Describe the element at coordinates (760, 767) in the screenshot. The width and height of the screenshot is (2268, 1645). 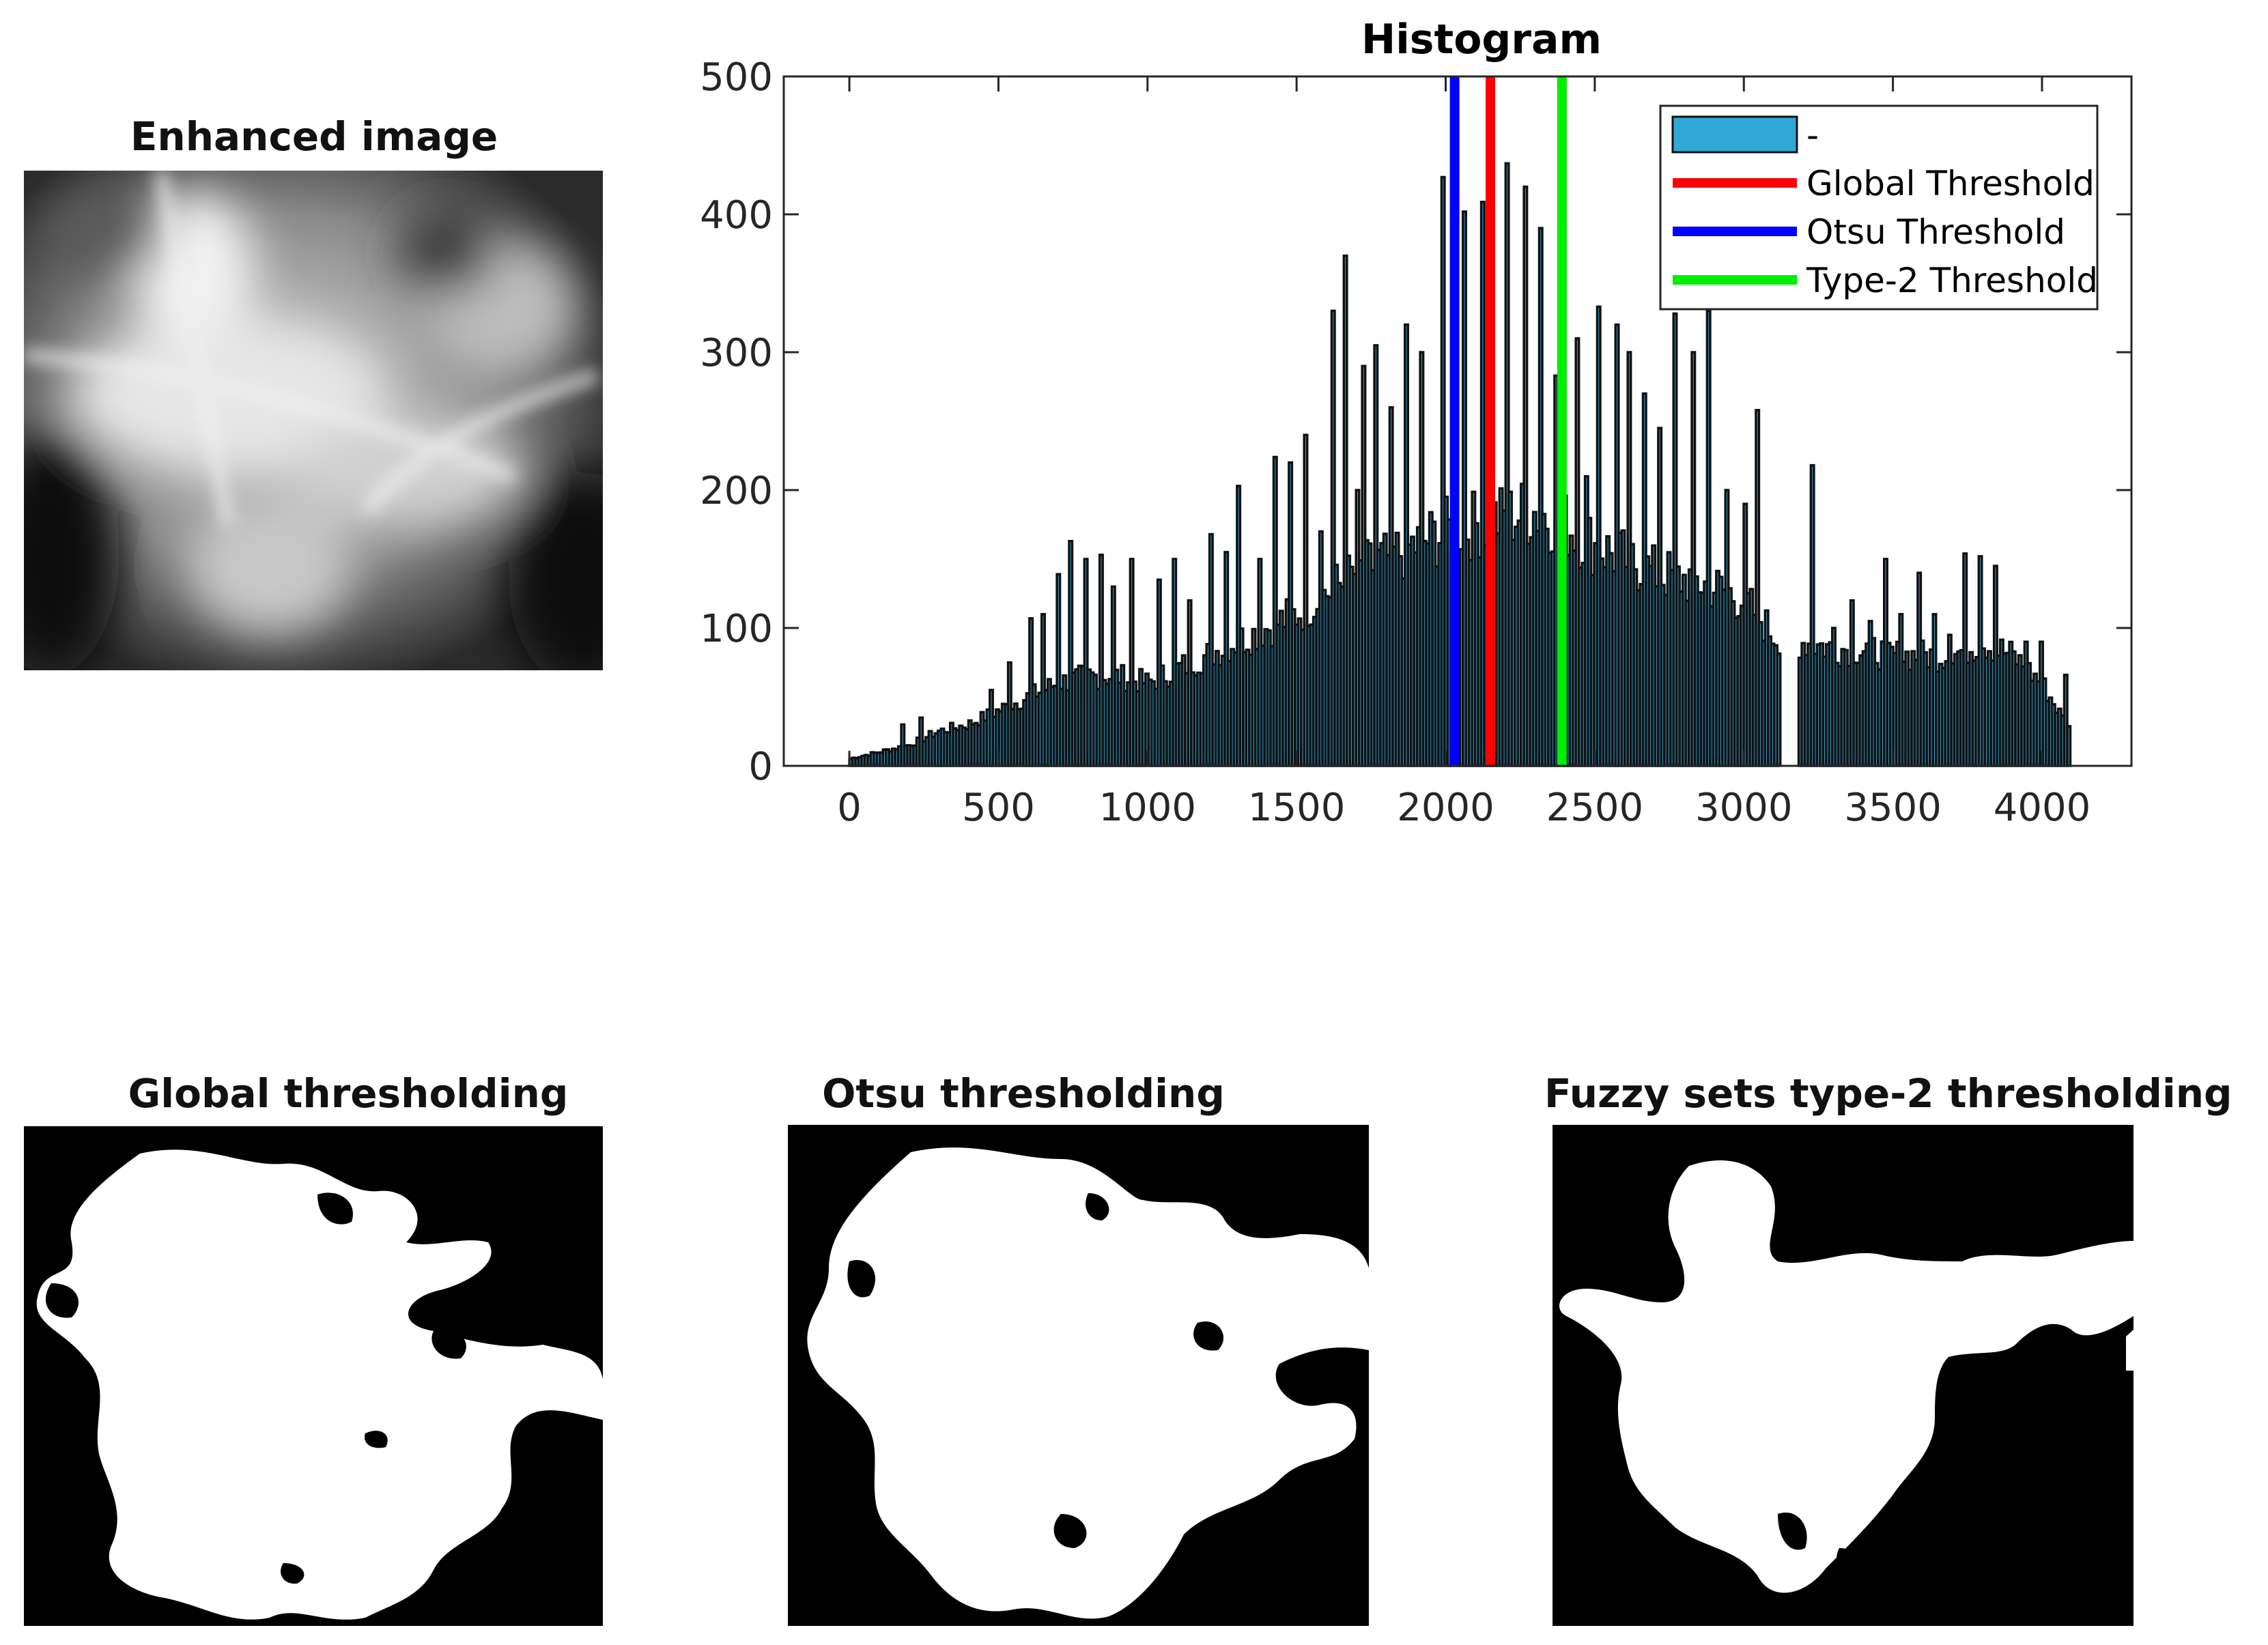
I see `y-tick-label: 0` at that location.